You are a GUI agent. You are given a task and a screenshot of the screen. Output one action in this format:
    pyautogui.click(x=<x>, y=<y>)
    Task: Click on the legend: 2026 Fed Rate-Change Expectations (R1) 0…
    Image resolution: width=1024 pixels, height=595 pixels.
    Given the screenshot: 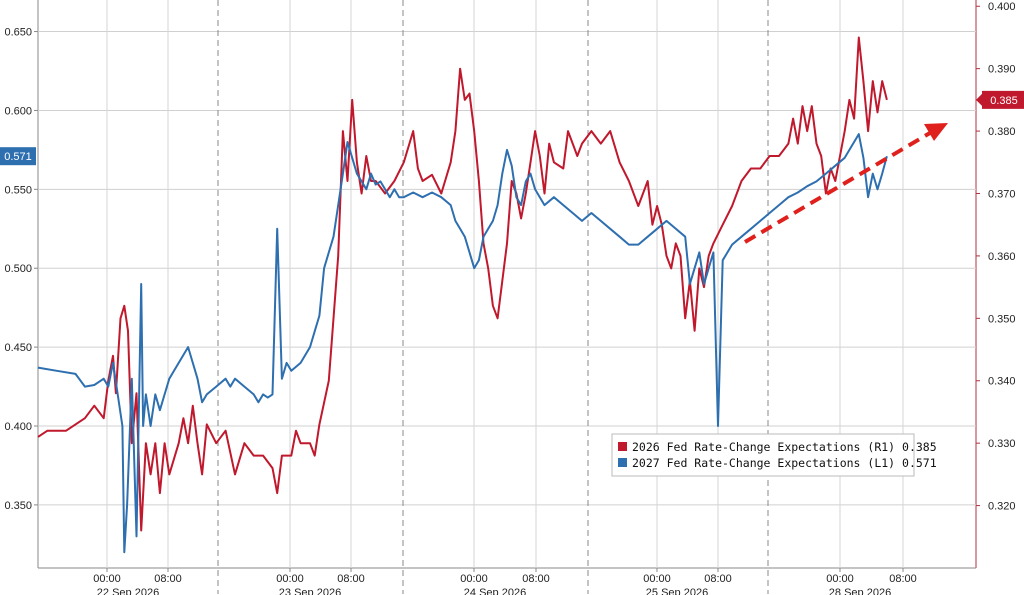 What is the action you would take?
    pyautogui.click(x=774, y=455)
    